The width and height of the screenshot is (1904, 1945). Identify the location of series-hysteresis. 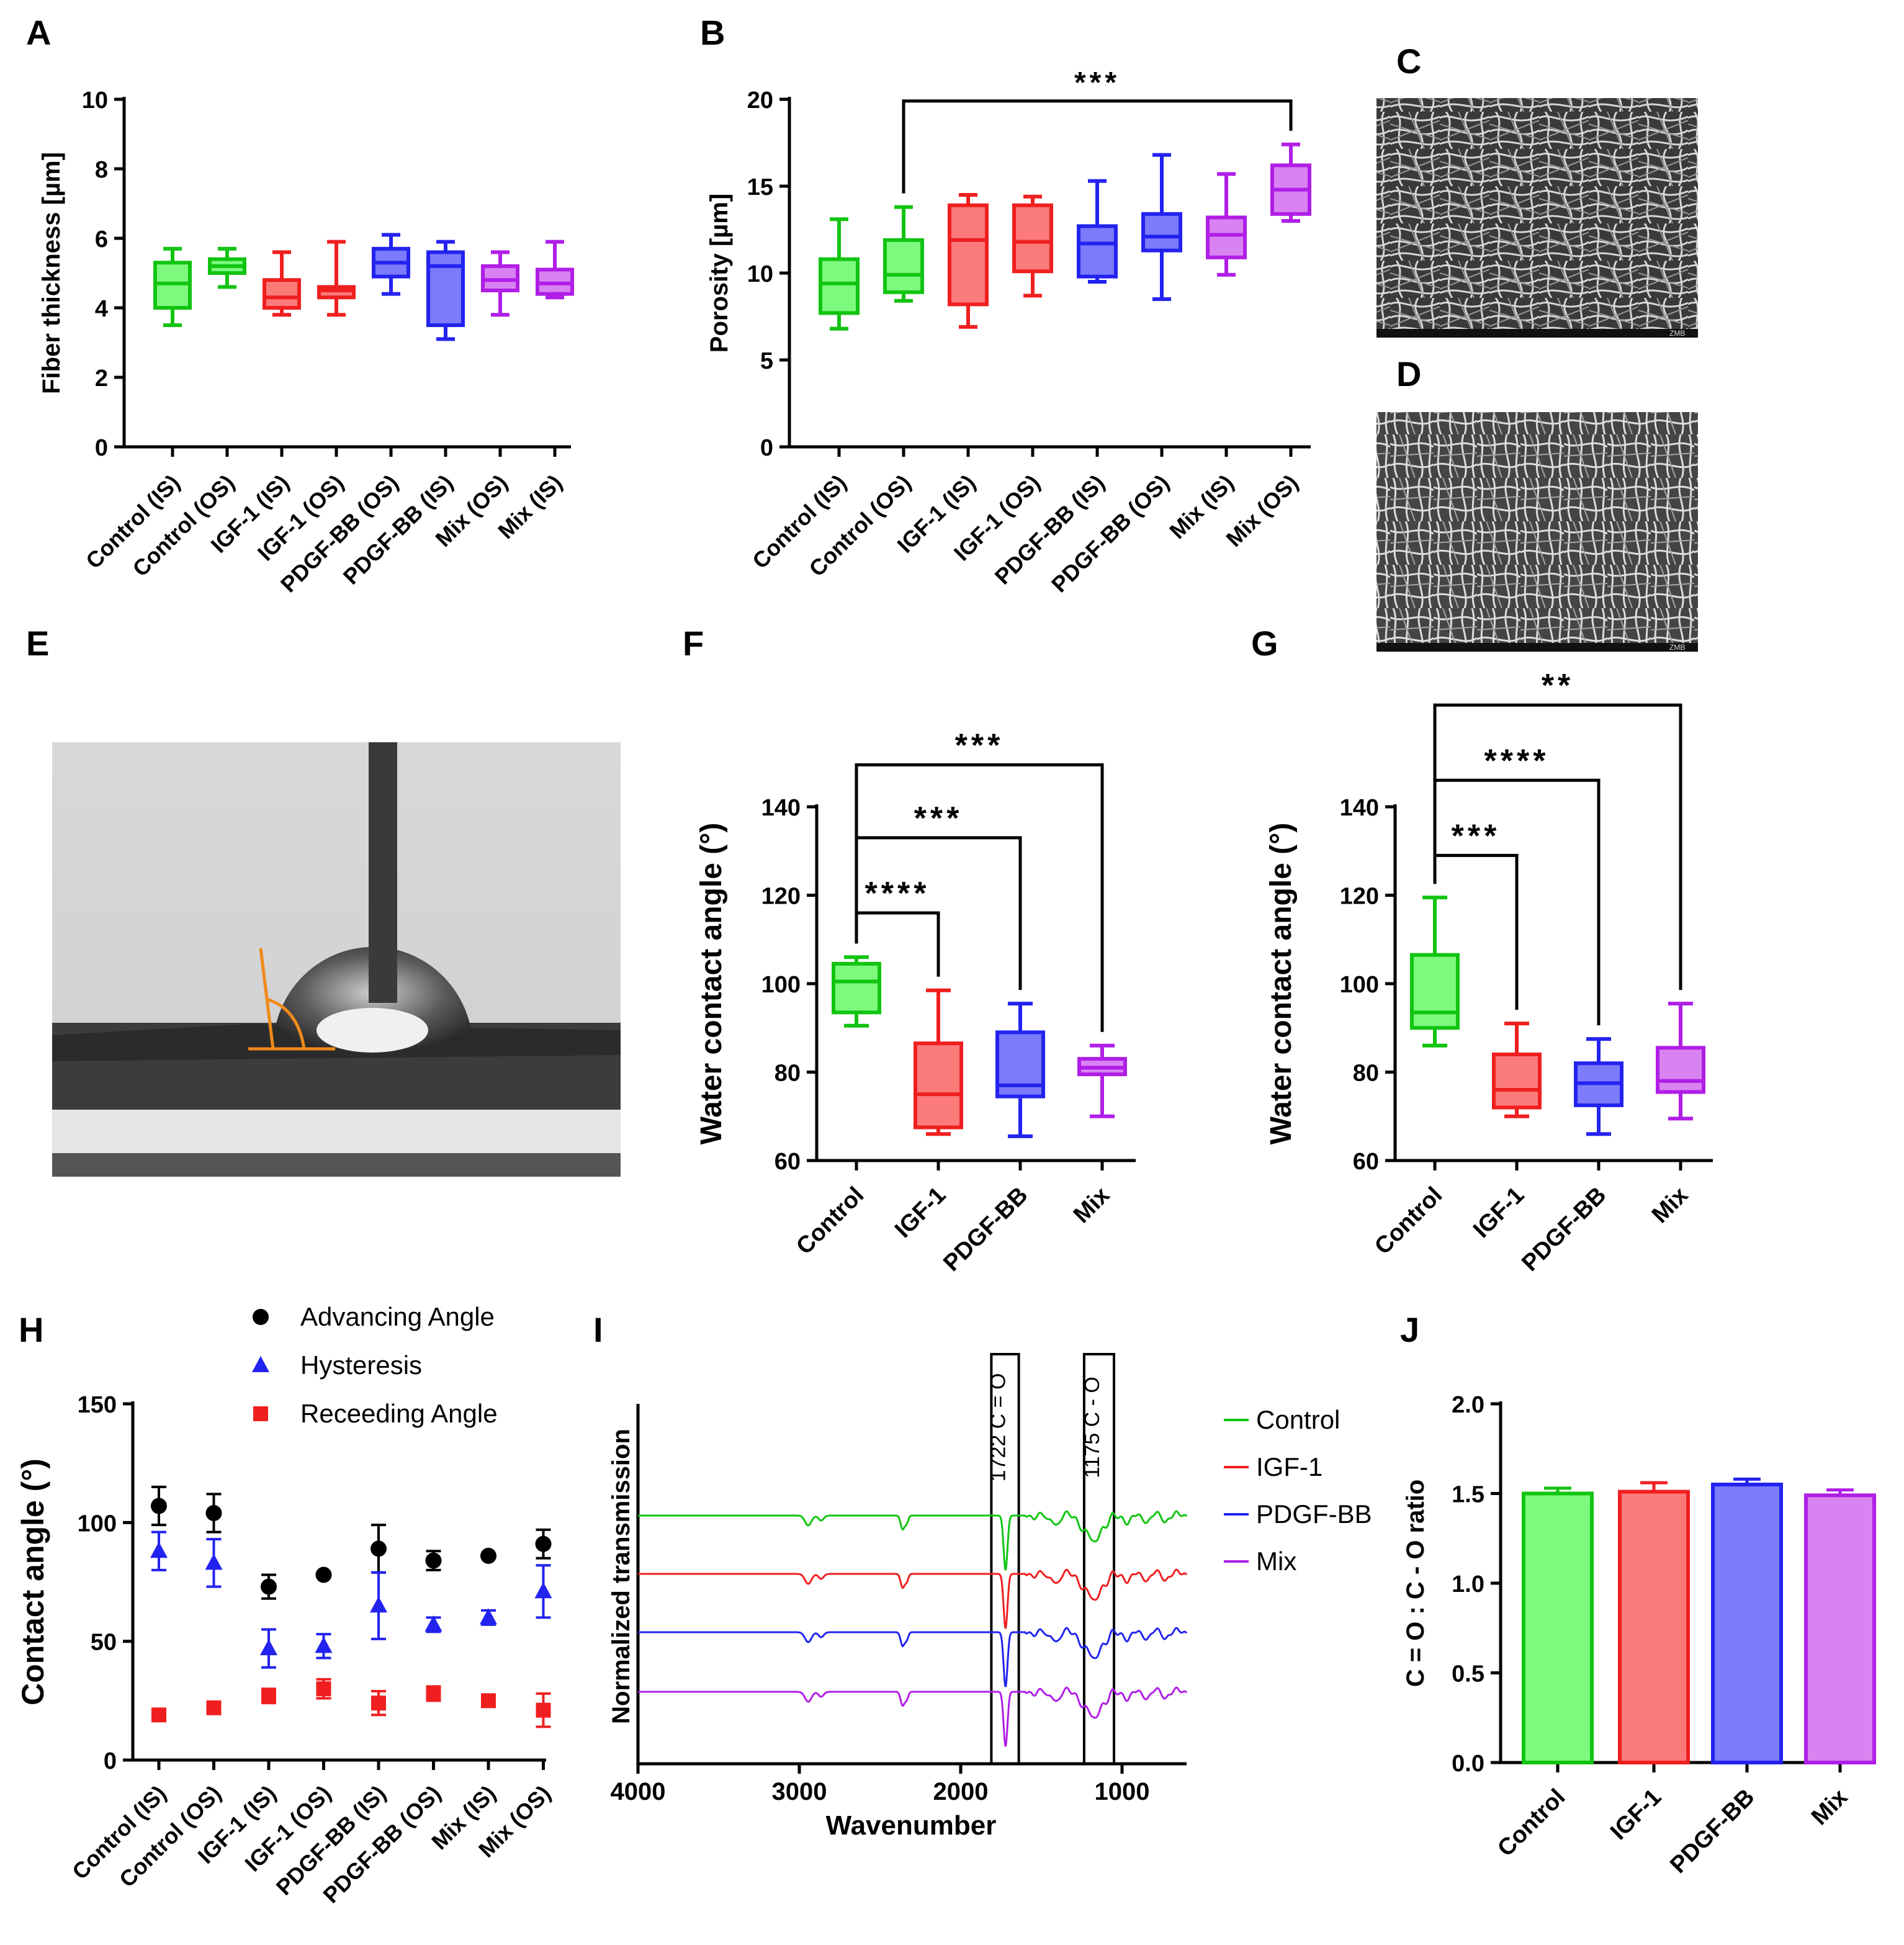
(351, 1599).